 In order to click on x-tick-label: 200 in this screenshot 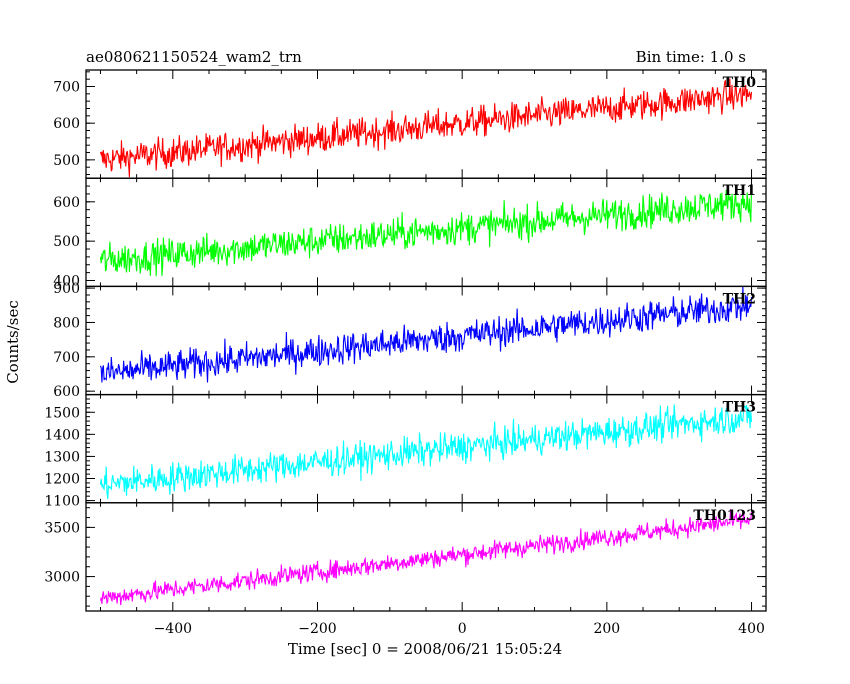, I will do `click(606, 629)`.